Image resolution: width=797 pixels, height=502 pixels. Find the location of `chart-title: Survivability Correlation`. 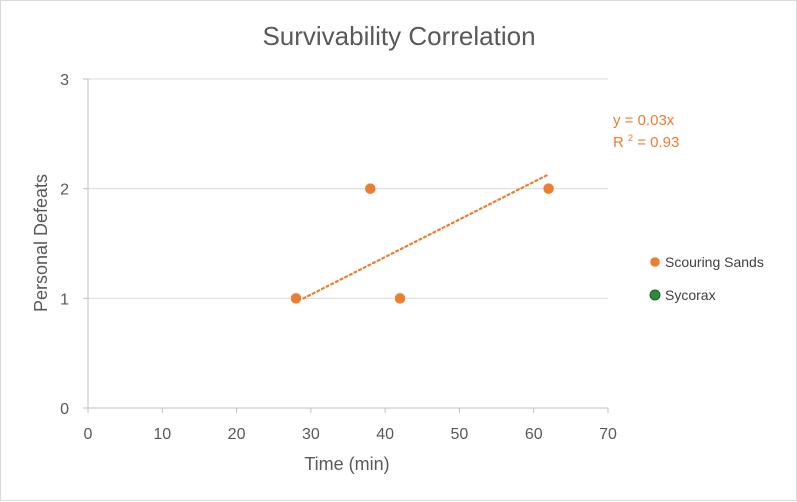

chart-title: Survivability Correlation is located at coordinates (398, 36).